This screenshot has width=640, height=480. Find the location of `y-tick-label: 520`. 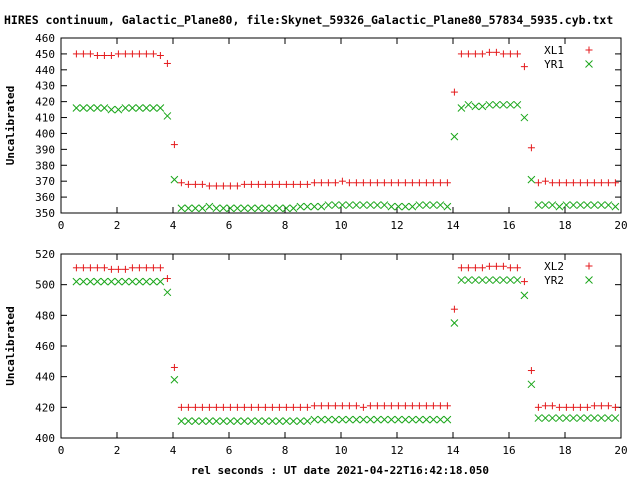

y-tick-label: 520 is located at coordinates (45, 254).